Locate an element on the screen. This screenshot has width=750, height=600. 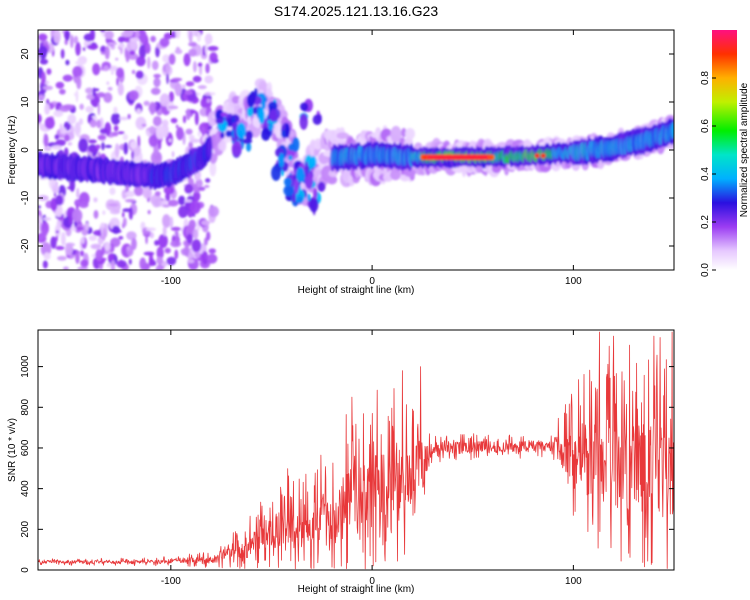
figure-title: S174.2025.121.13.16.G23 is located at coordinates (356, 11).